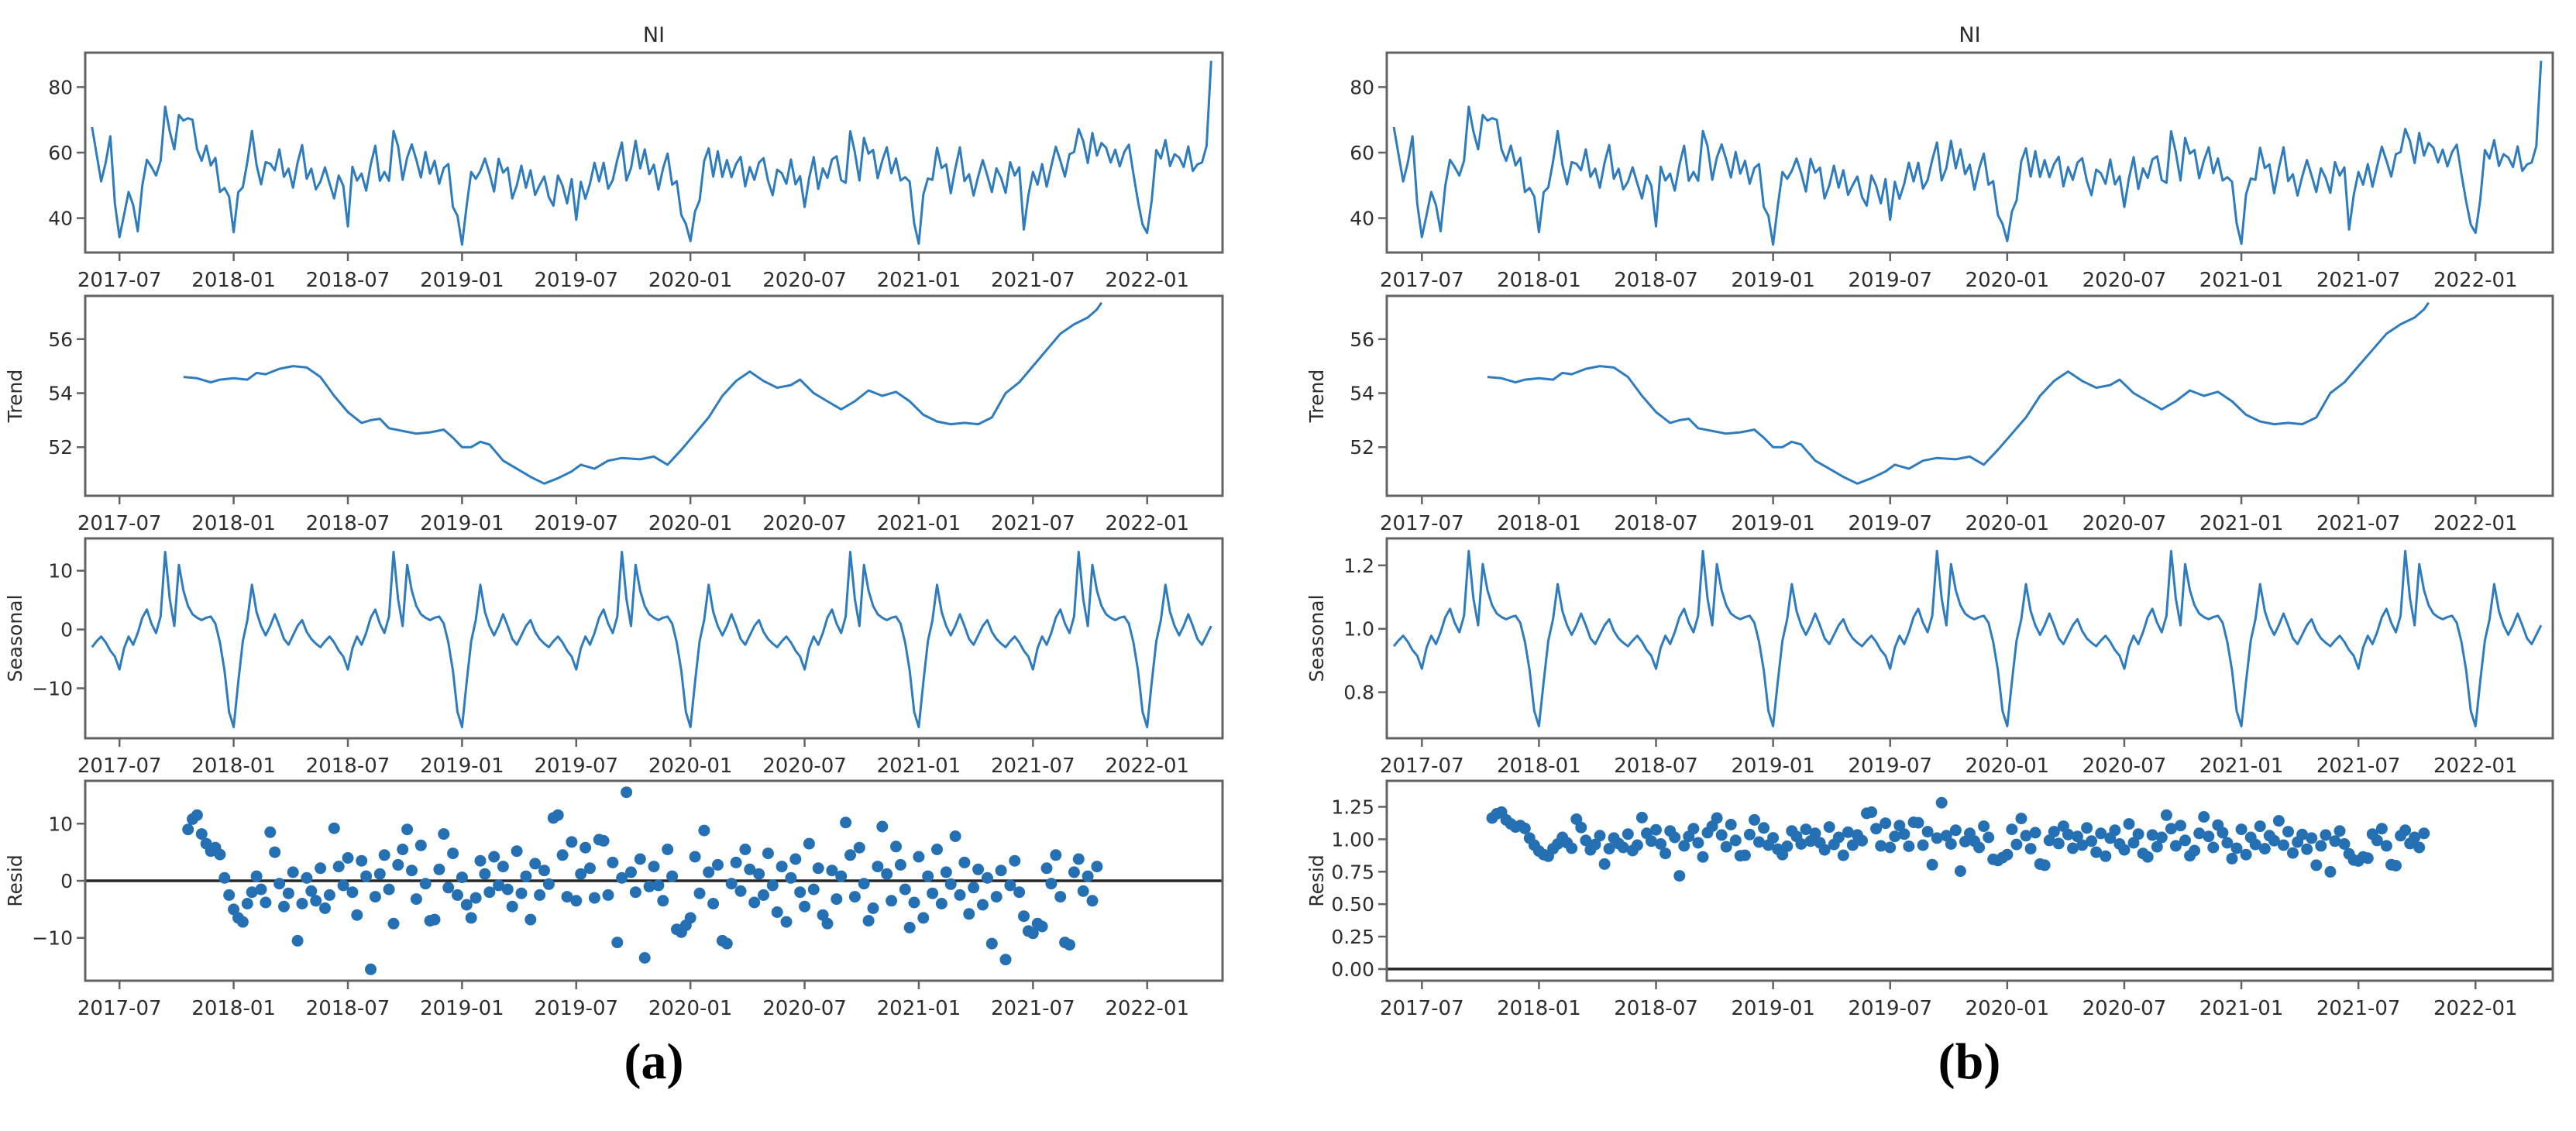 The image size is (2576, 1131). Describe the element at coordinates (119, 523) in the screenshot. I see `x-tick-label: 2017-07` at that location.